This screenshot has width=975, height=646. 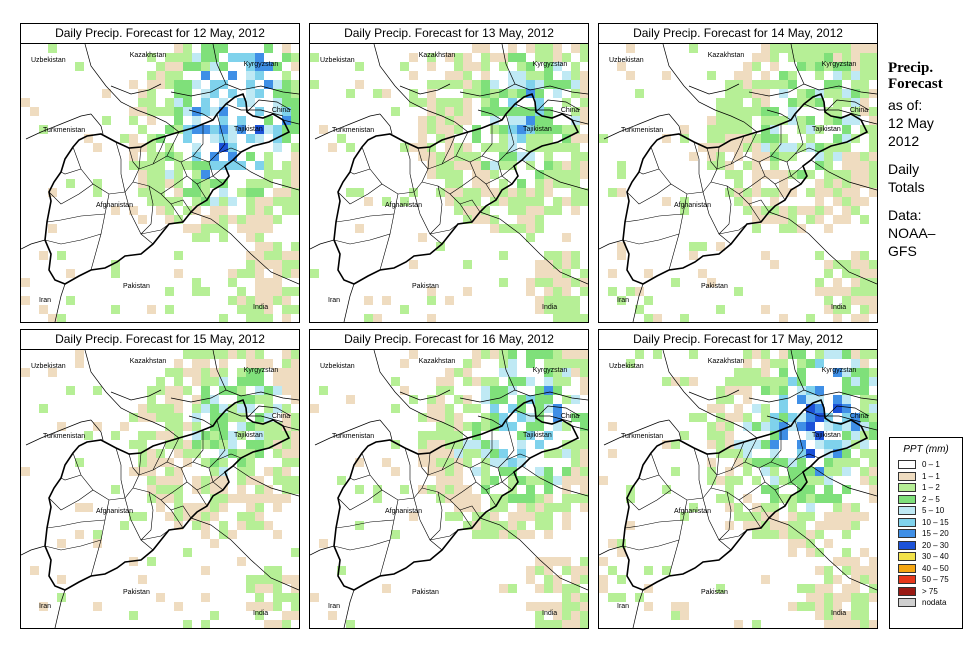 What do you see at coordinates (449, 183) in the screenshot?
I see `precip-cells` at bounding box center [449, 183].